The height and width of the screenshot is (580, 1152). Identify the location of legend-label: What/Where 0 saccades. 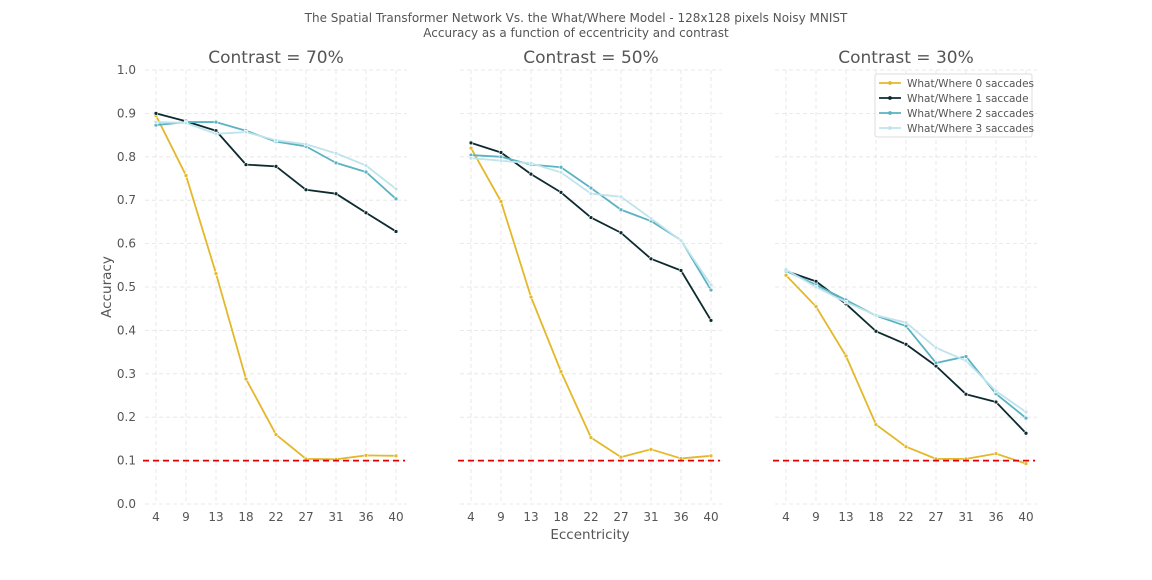
(970, 84).